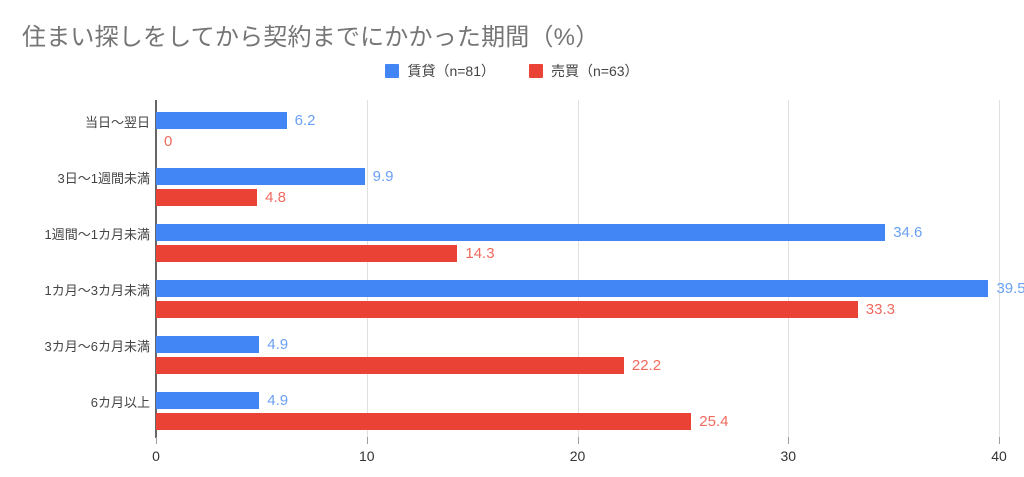  Describe the element at coordinates (392, 71) in the screenshot. I see `legend-swatch-rent` at that location.